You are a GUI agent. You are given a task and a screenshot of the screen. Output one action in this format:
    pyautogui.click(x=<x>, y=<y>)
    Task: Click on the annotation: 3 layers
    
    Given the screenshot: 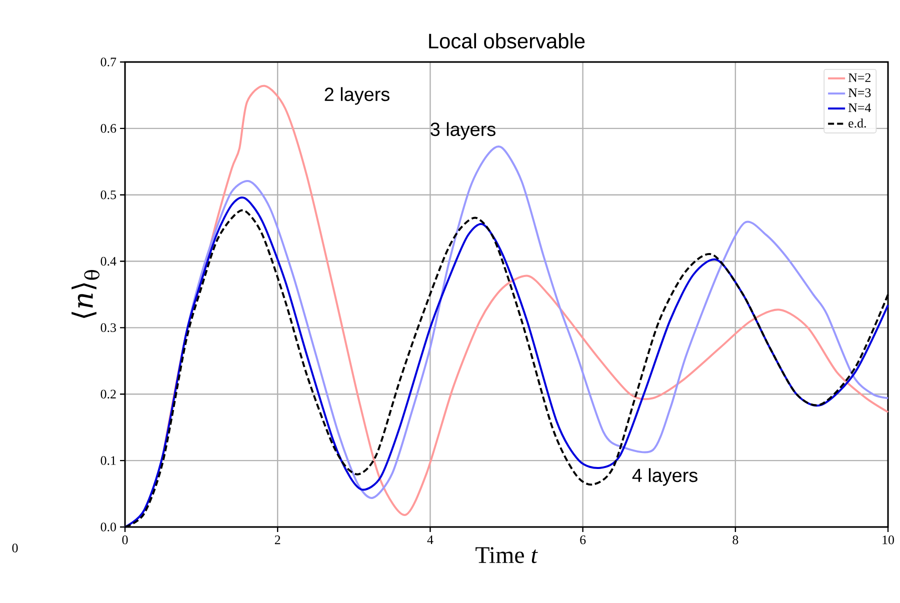 What is the action you would take?
    pyautogui.click(x=463, y=131)
    